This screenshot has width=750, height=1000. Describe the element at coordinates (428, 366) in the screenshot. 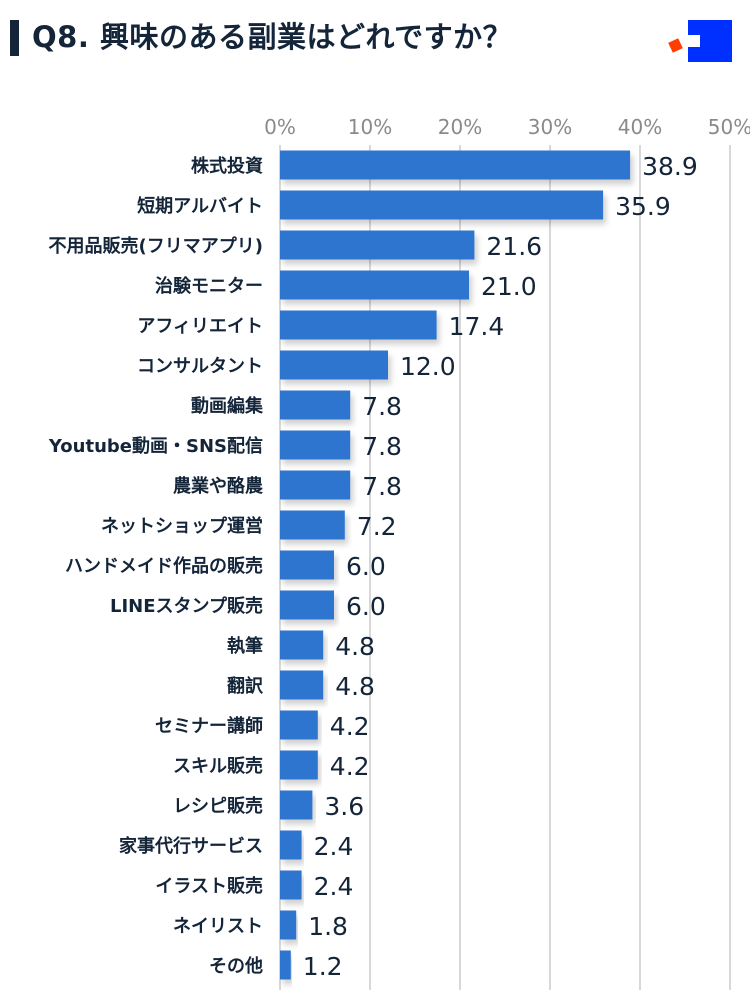

I see `data-label: 12.0` at that location.